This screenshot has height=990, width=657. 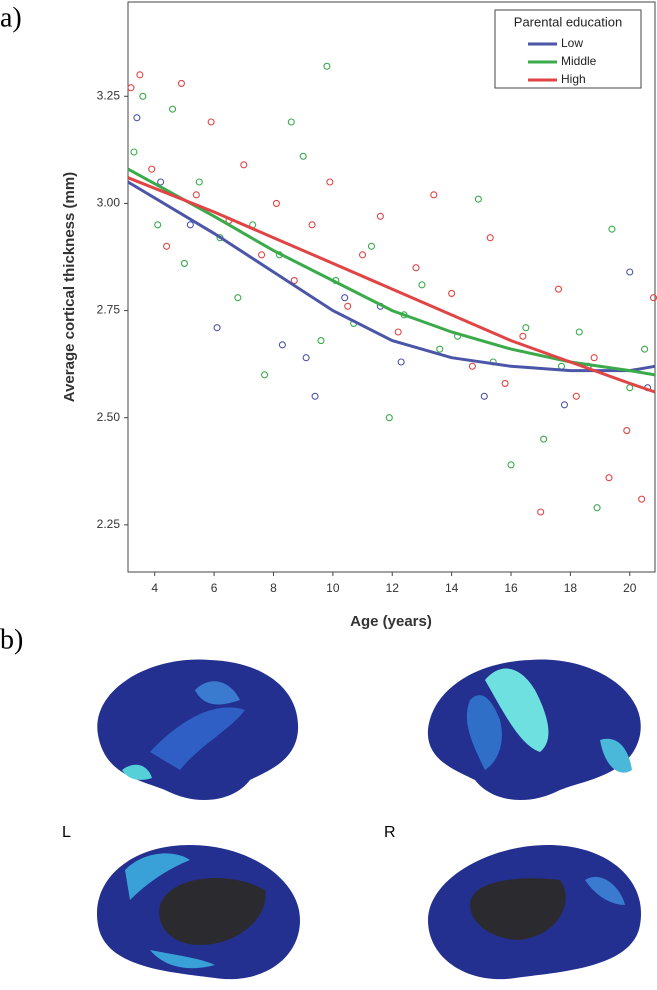 What do you see at coordinates (273, 588) in the screenshot?
I see `x-tick-label: 8` at bounding box center [273, 588].